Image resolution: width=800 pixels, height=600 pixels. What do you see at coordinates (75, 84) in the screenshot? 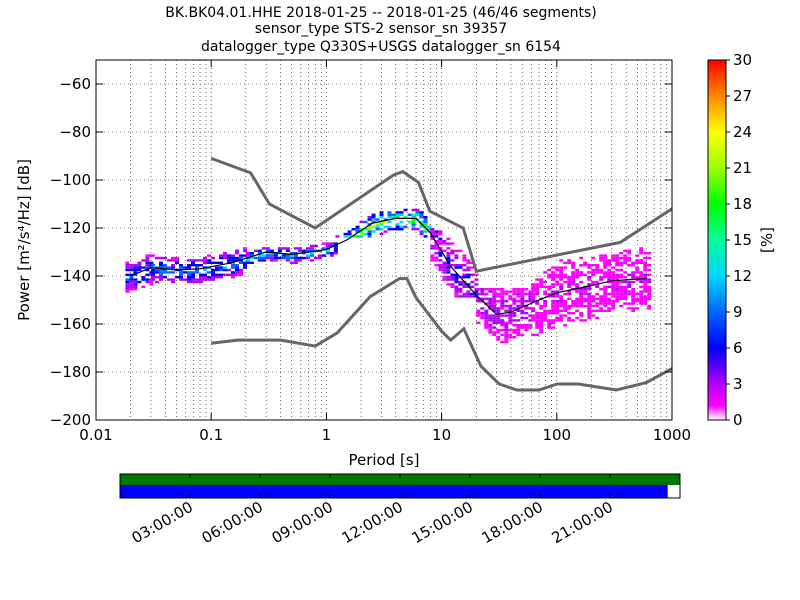
I see `y-tick-label: −60` at bounding box center [75, 84].